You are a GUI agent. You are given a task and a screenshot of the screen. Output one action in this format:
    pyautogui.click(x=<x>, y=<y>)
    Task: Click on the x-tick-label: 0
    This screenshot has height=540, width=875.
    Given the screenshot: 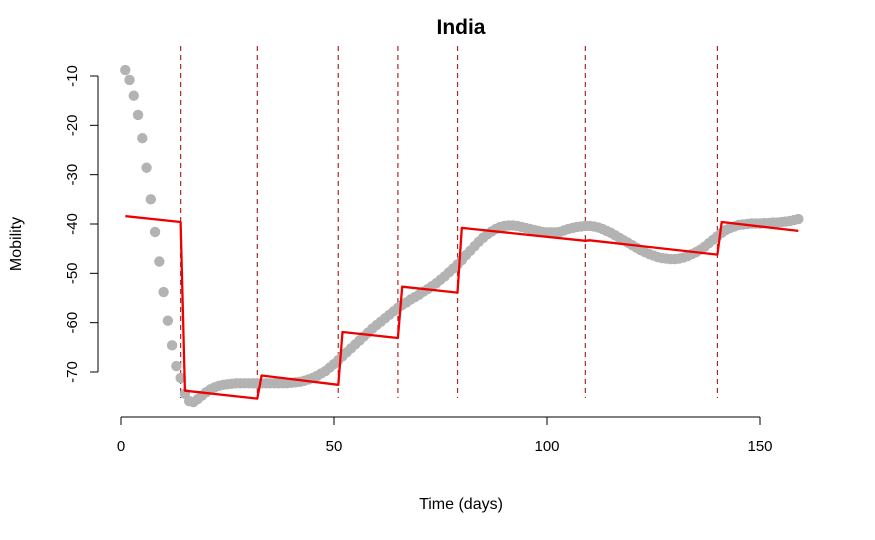 What is the action you would take?
    pyautogui.click(x=121, y=446)
    